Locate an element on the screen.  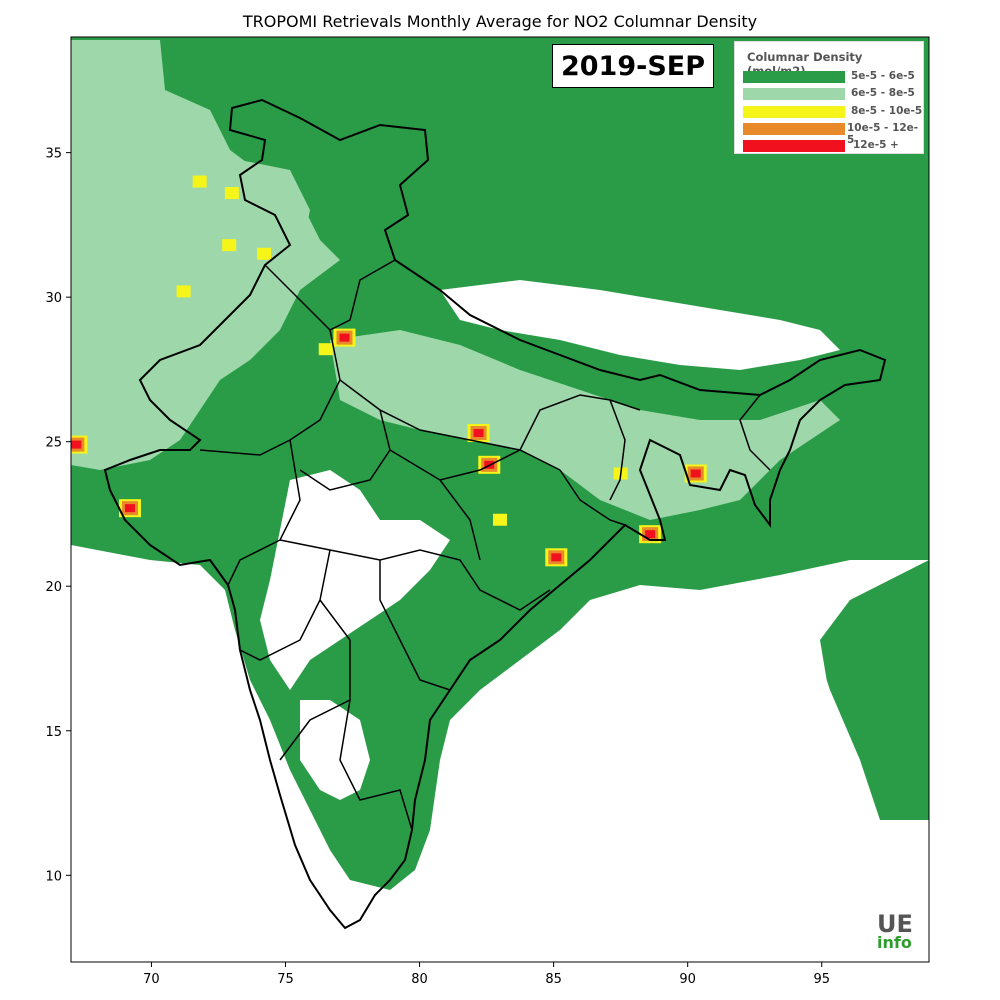
date-label: 2019-SEP is located at coordinates (633, 66).